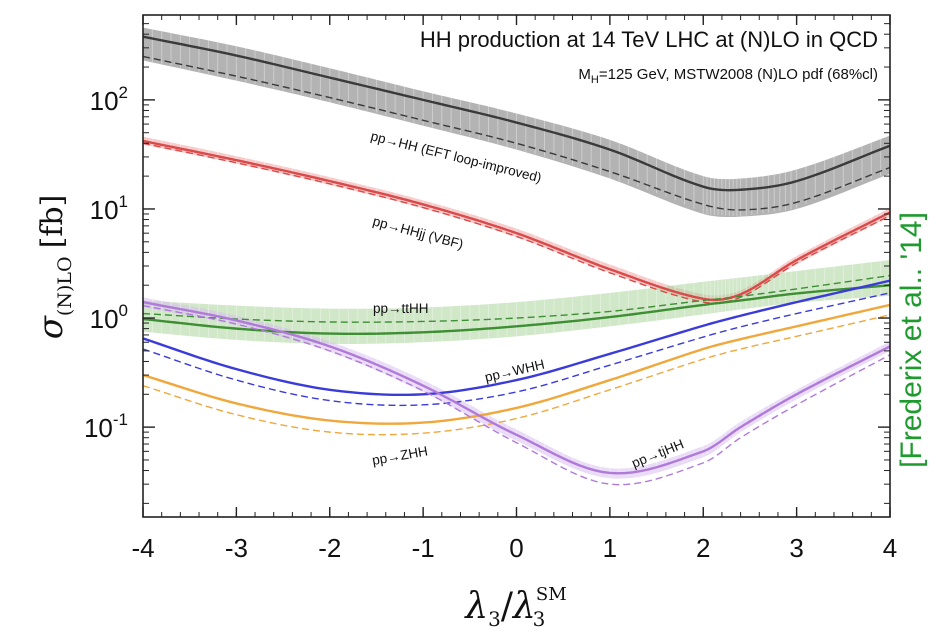  I want to click on x-tick-label: 1, so click(610, 548).